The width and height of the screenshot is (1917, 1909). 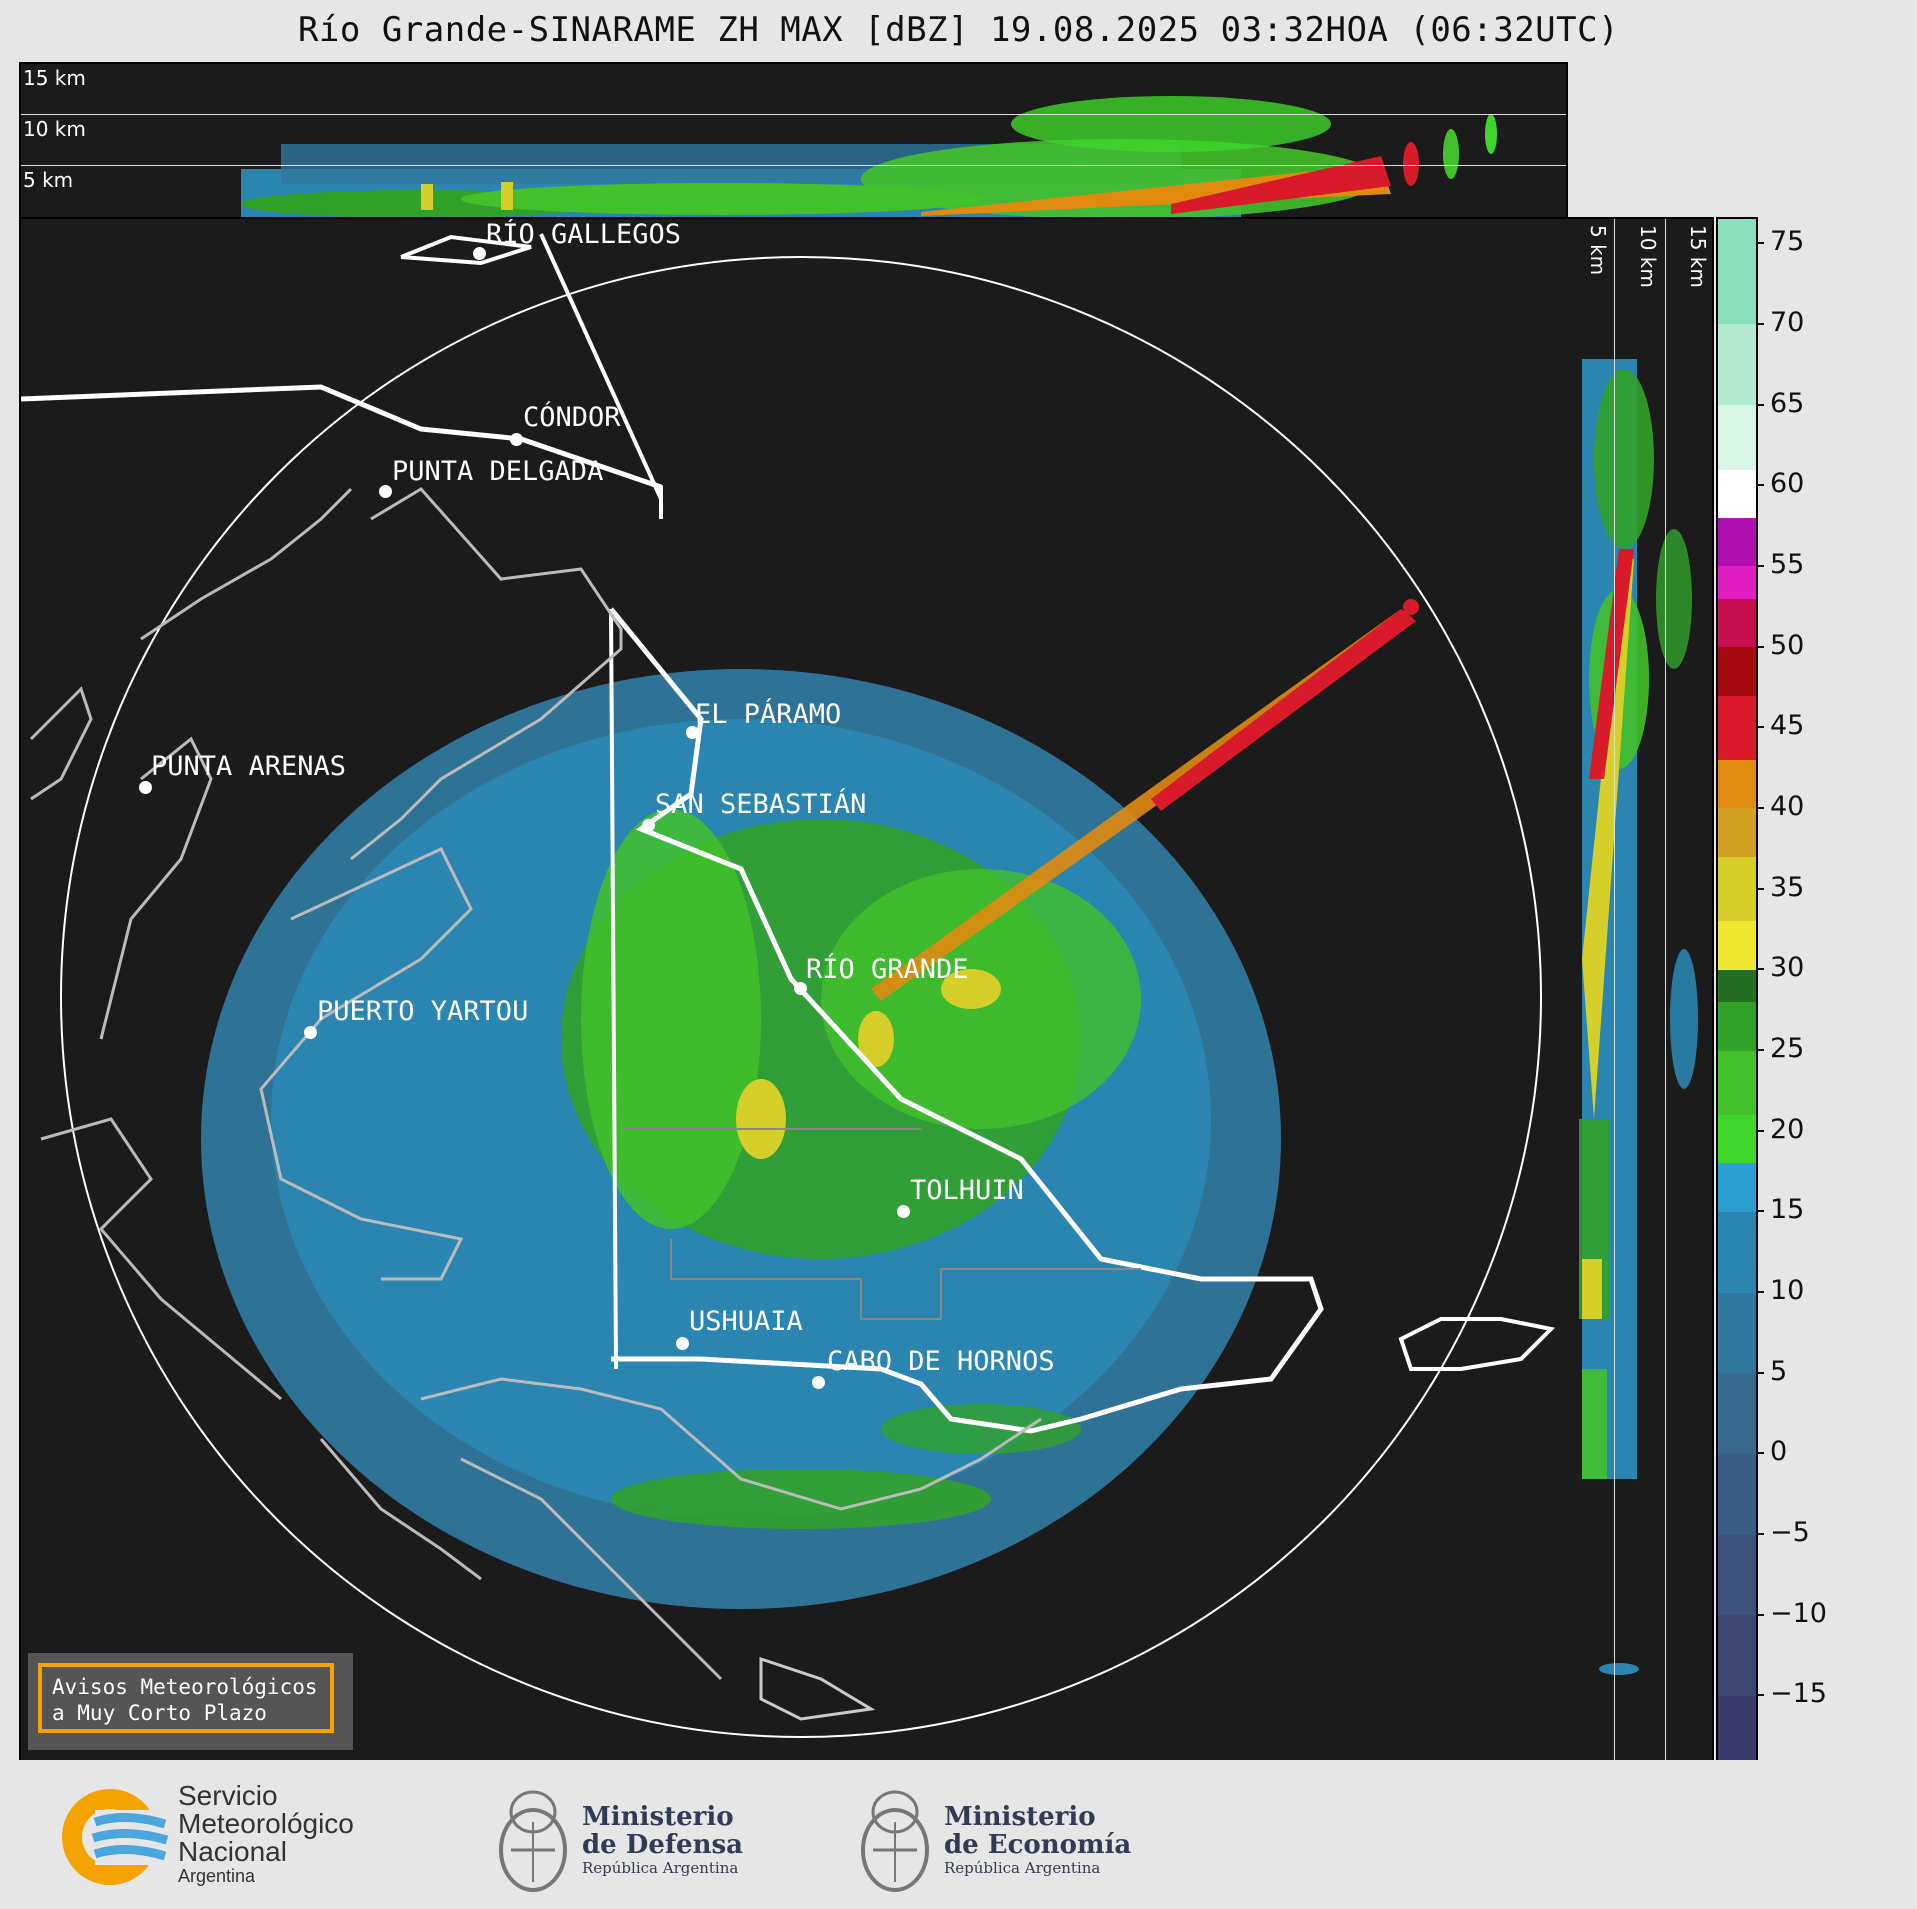 What do you see at coordinates (658, 1817) in the screenshot?
I see `defensa-line1: Ministerio` at bounding box center [658, 1817].